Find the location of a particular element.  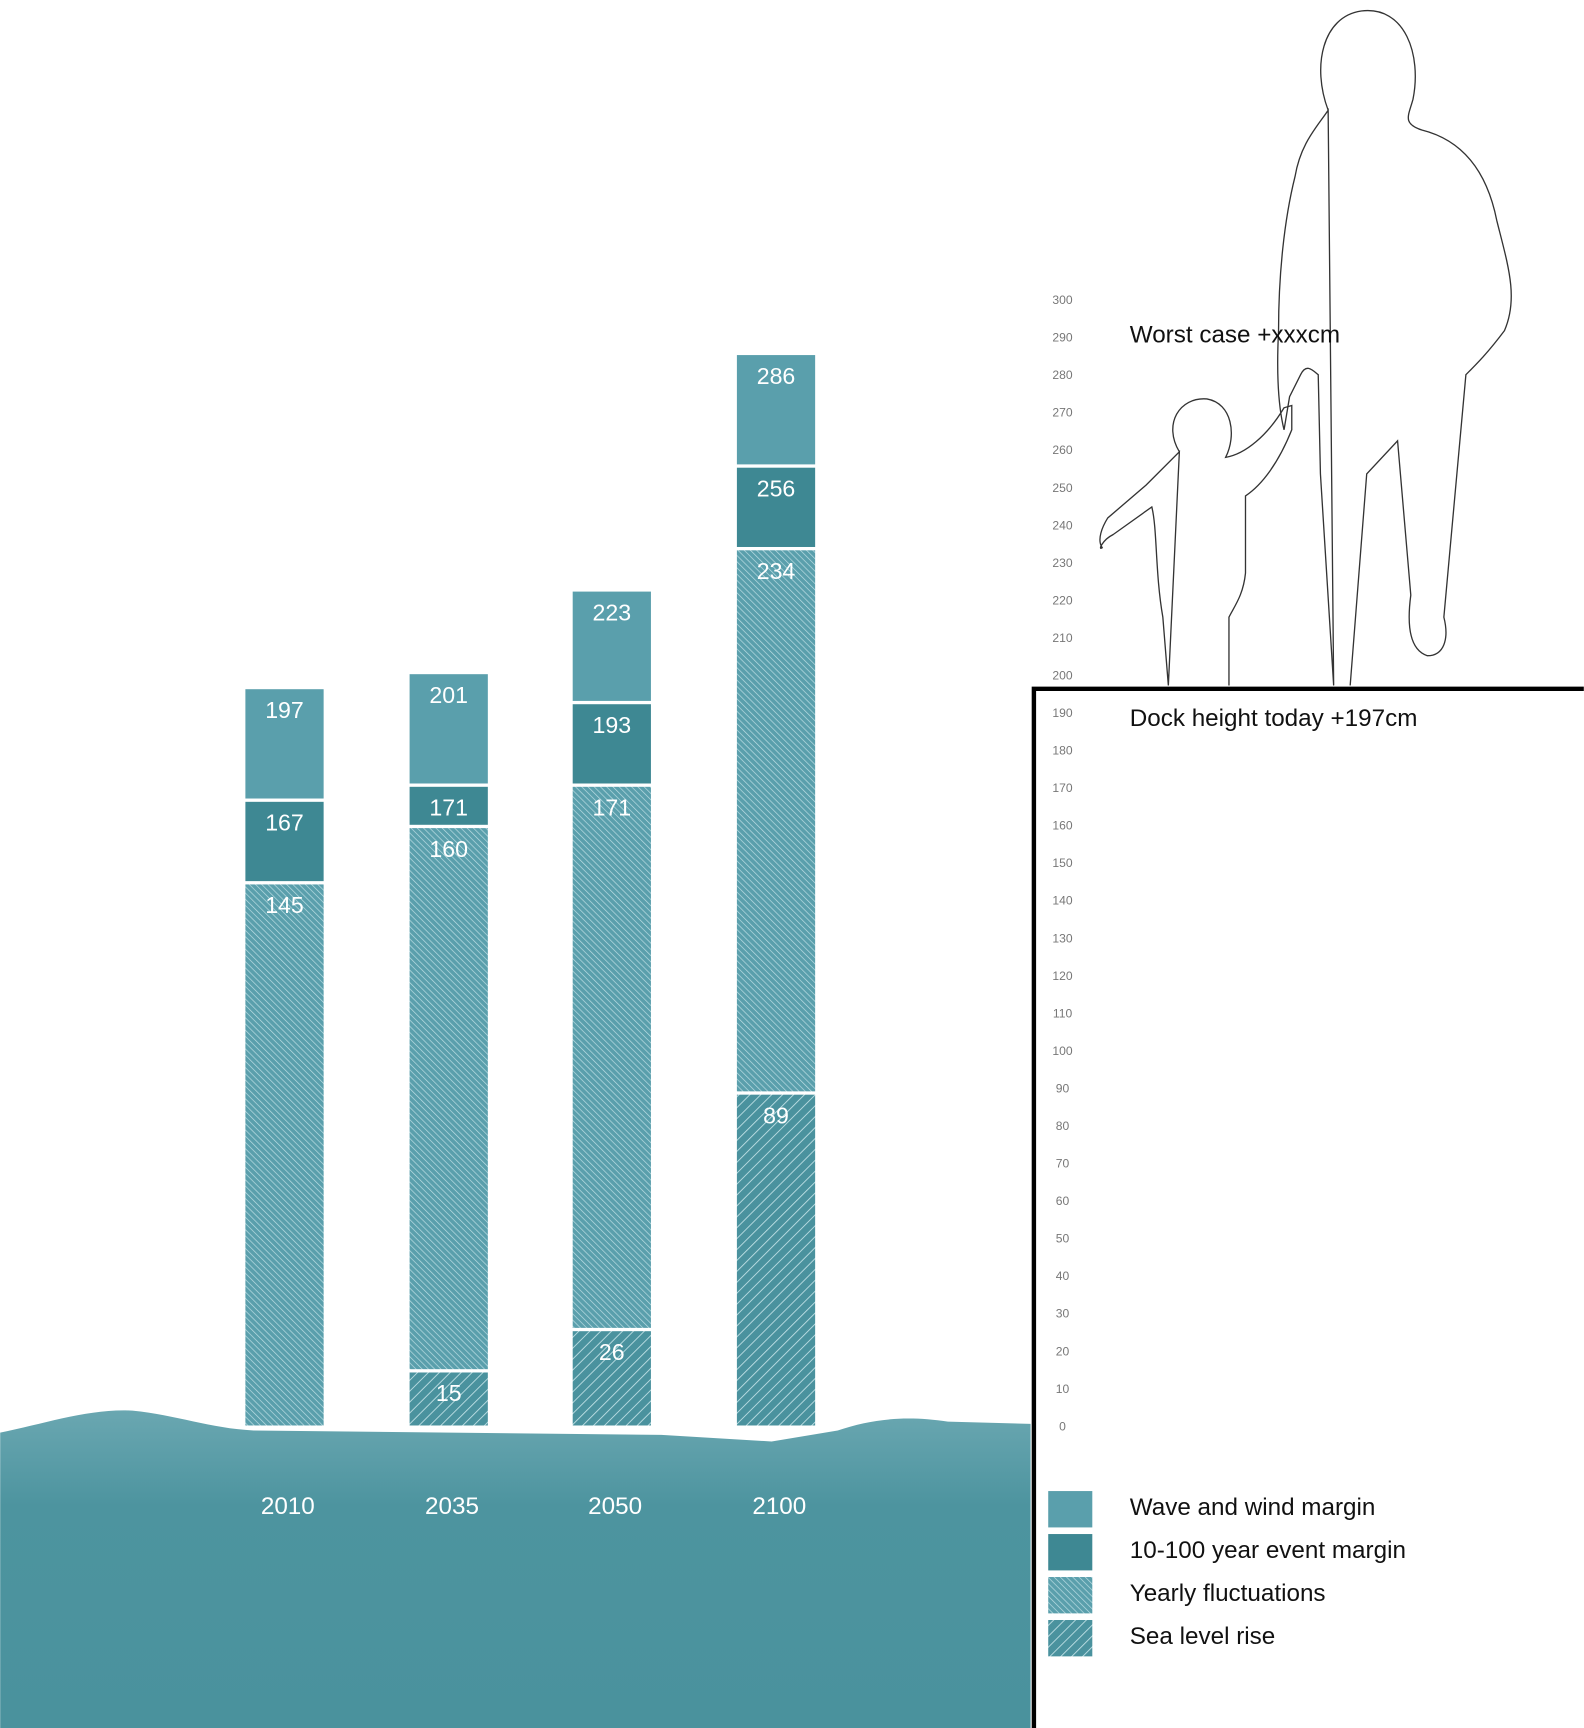

value-label: 89 is located at coordinates (776, 1115).